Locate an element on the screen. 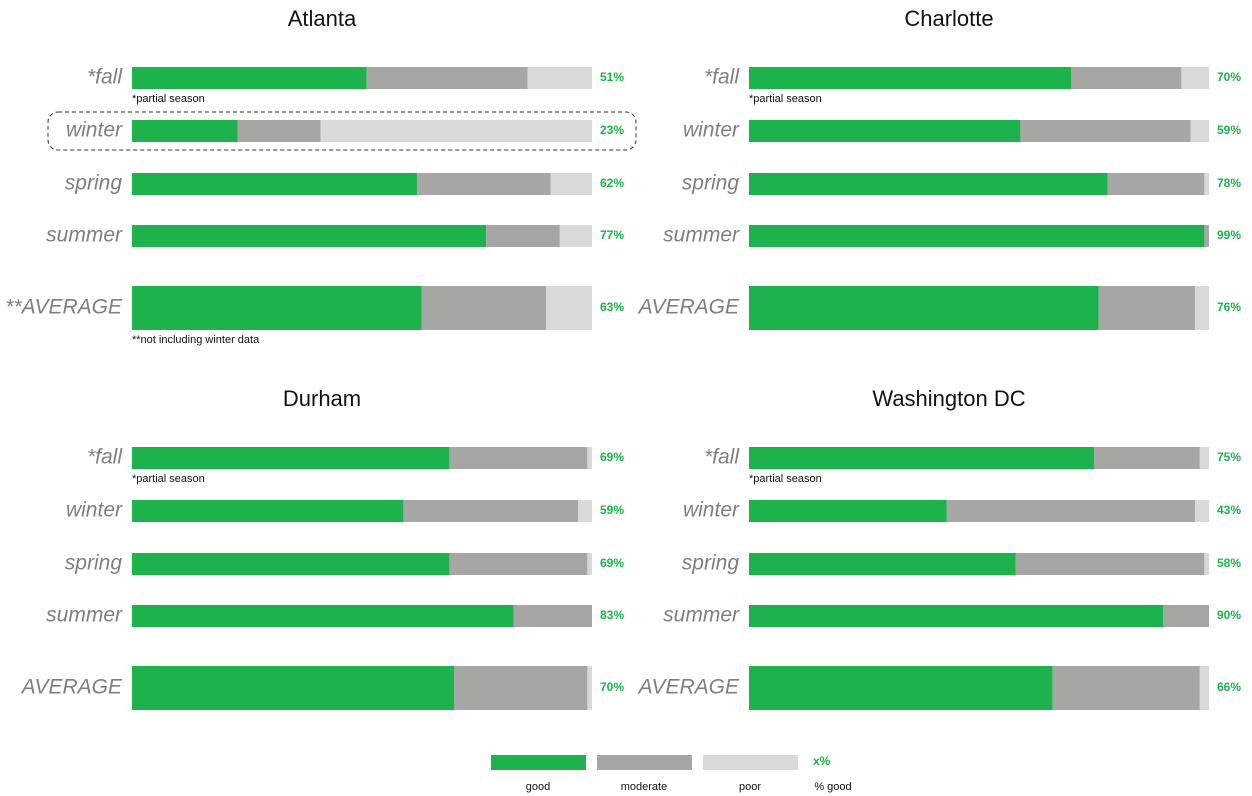 This screenshot has width=1252, height=796. value-label: 63% is located at coordinates (612, 307).